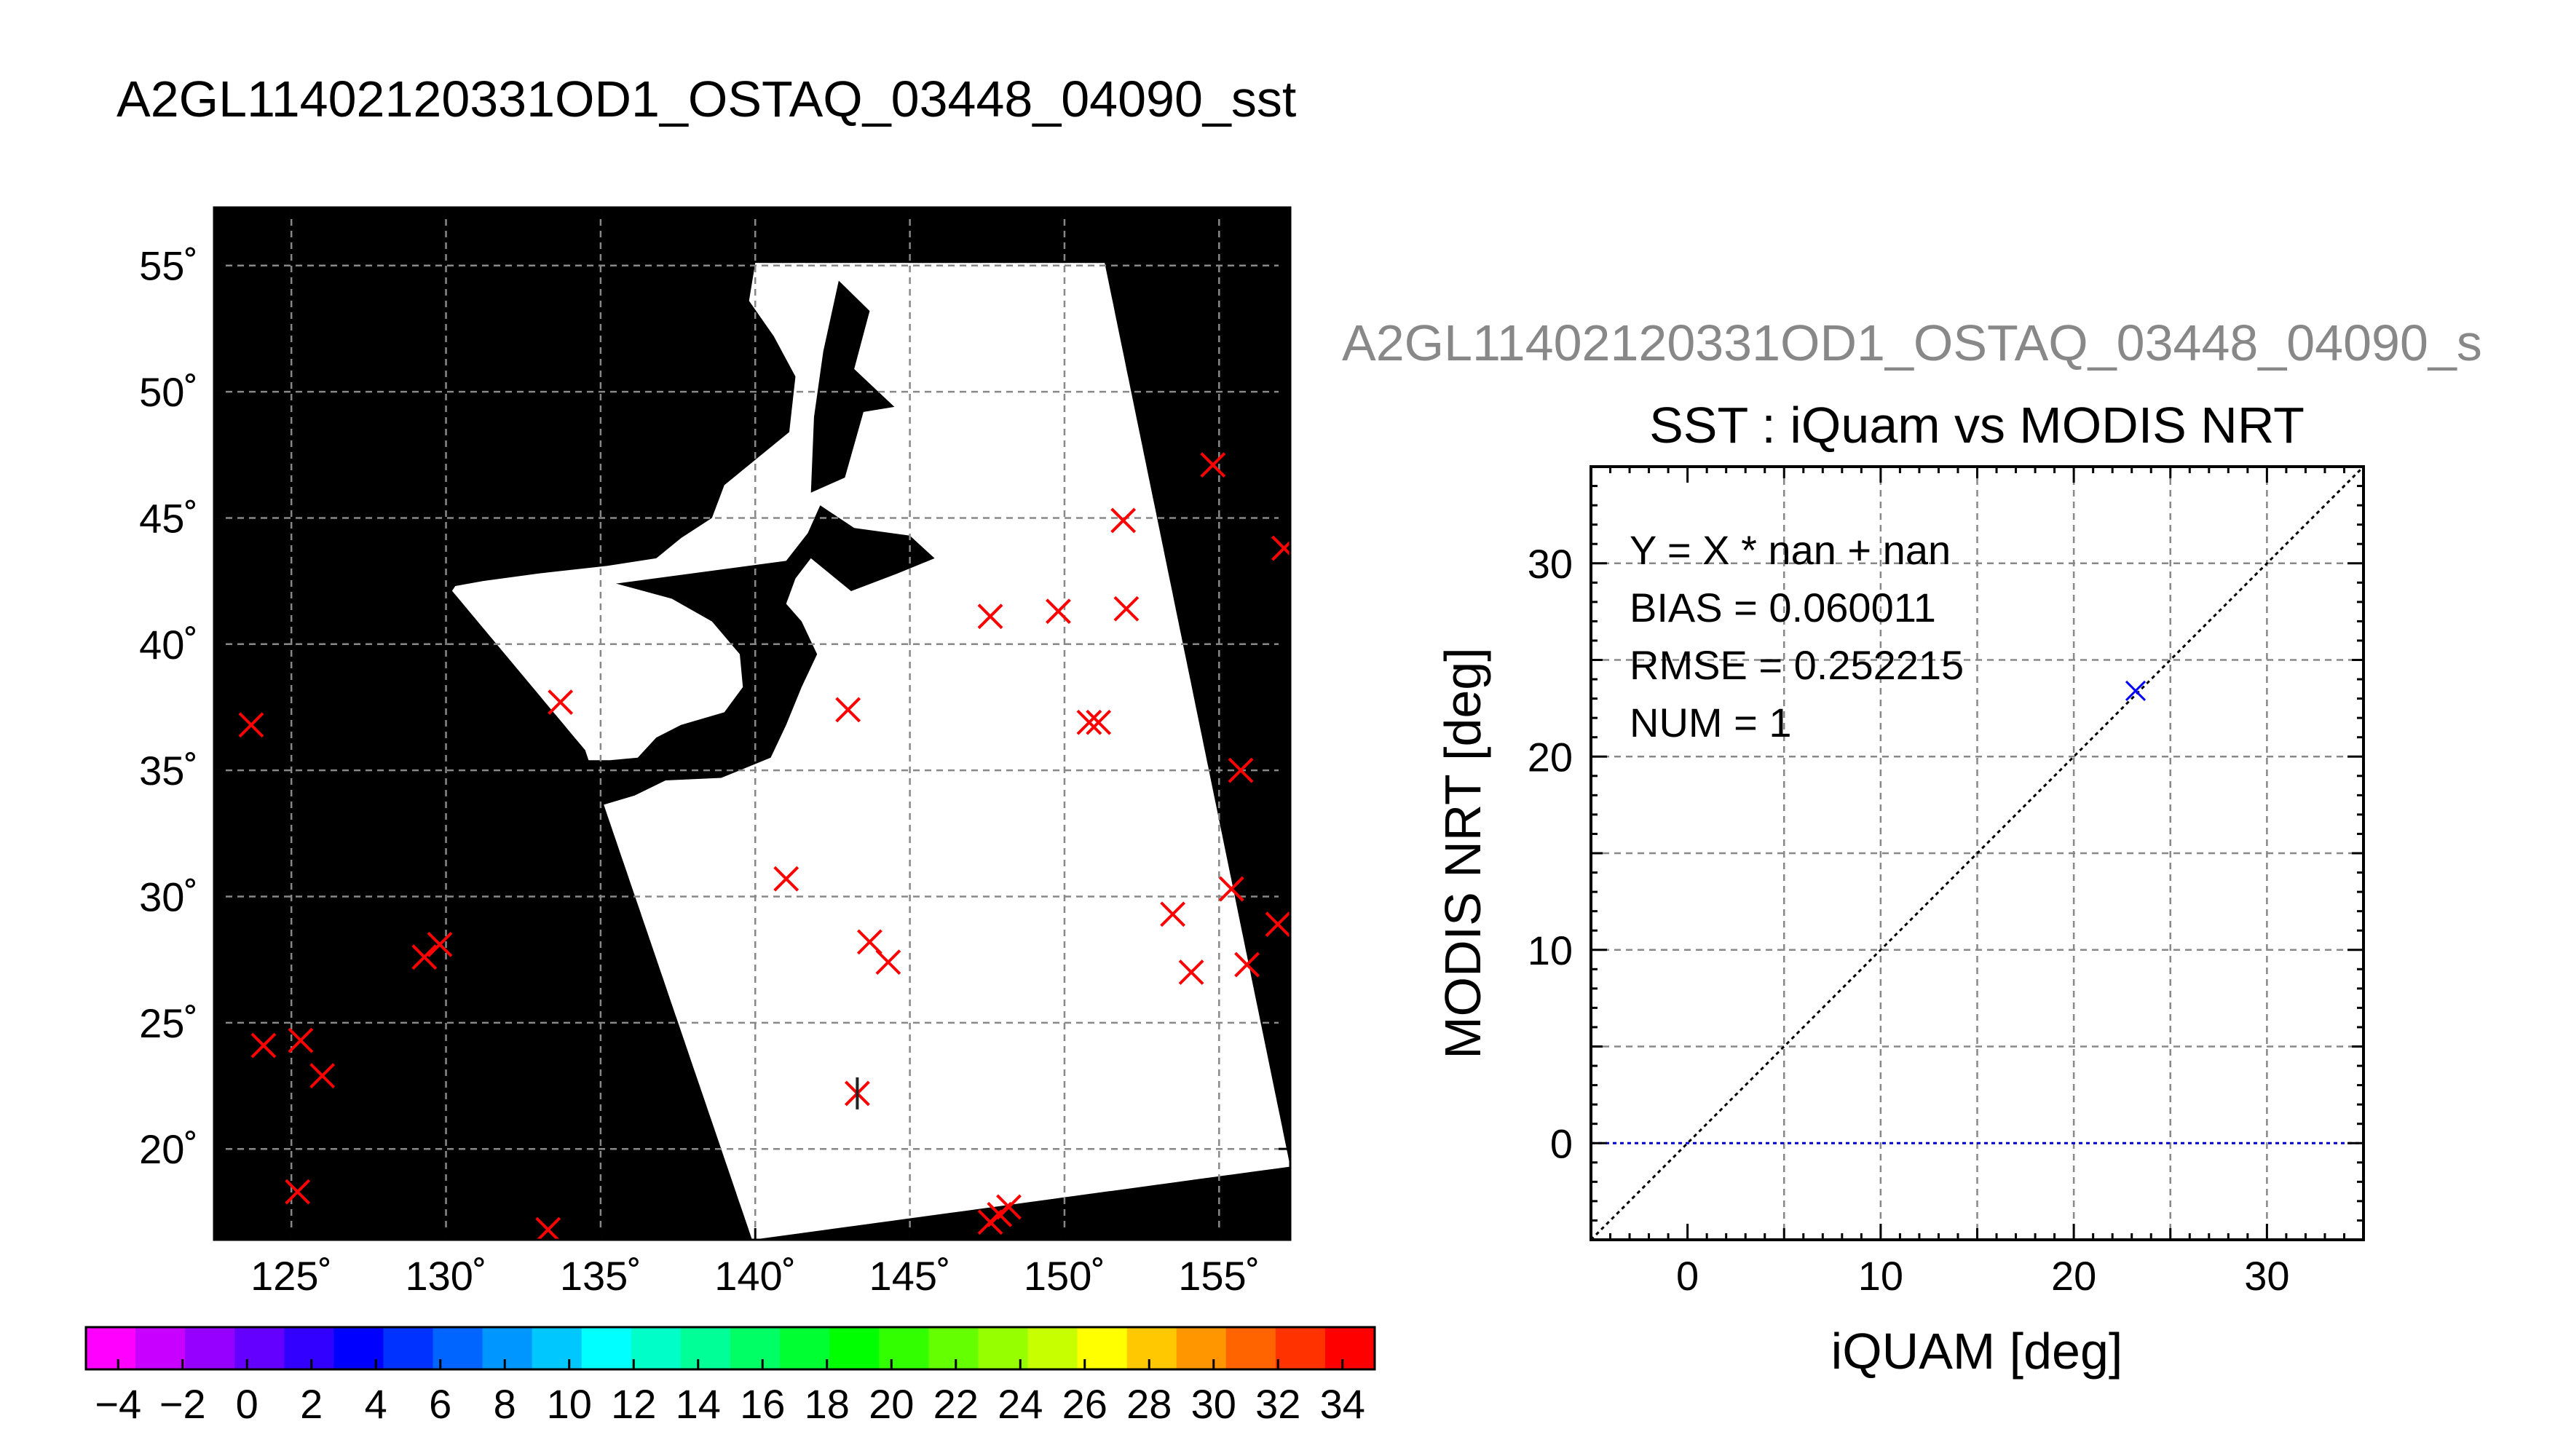 Image resolution: width=2555 pixels, height=1456 pixels. Describe the element at coordinates (1687, 1276) in the screenshot. I see `scatter-x-tick-label: 0` at that location.